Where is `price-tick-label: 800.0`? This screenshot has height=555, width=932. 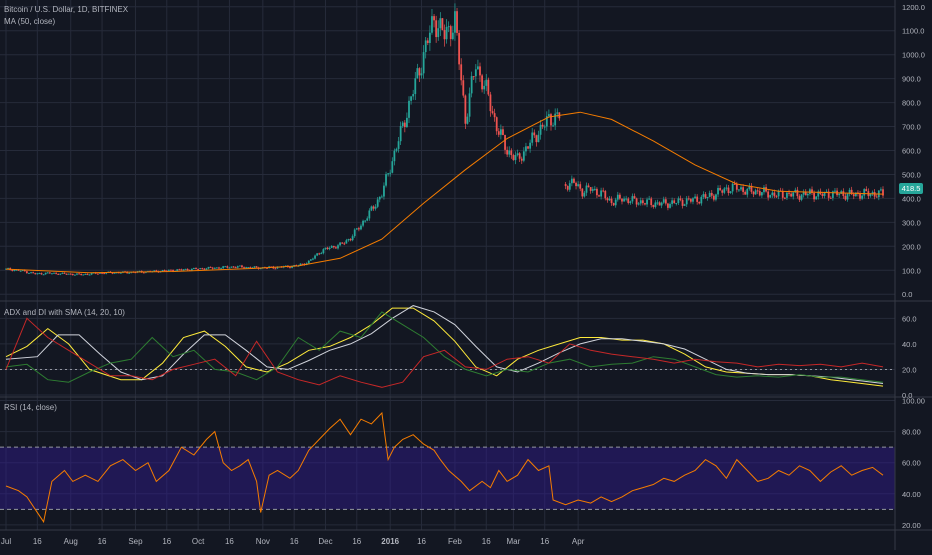 price-tick-label: 800.0 is located at coordinates (911, 103).